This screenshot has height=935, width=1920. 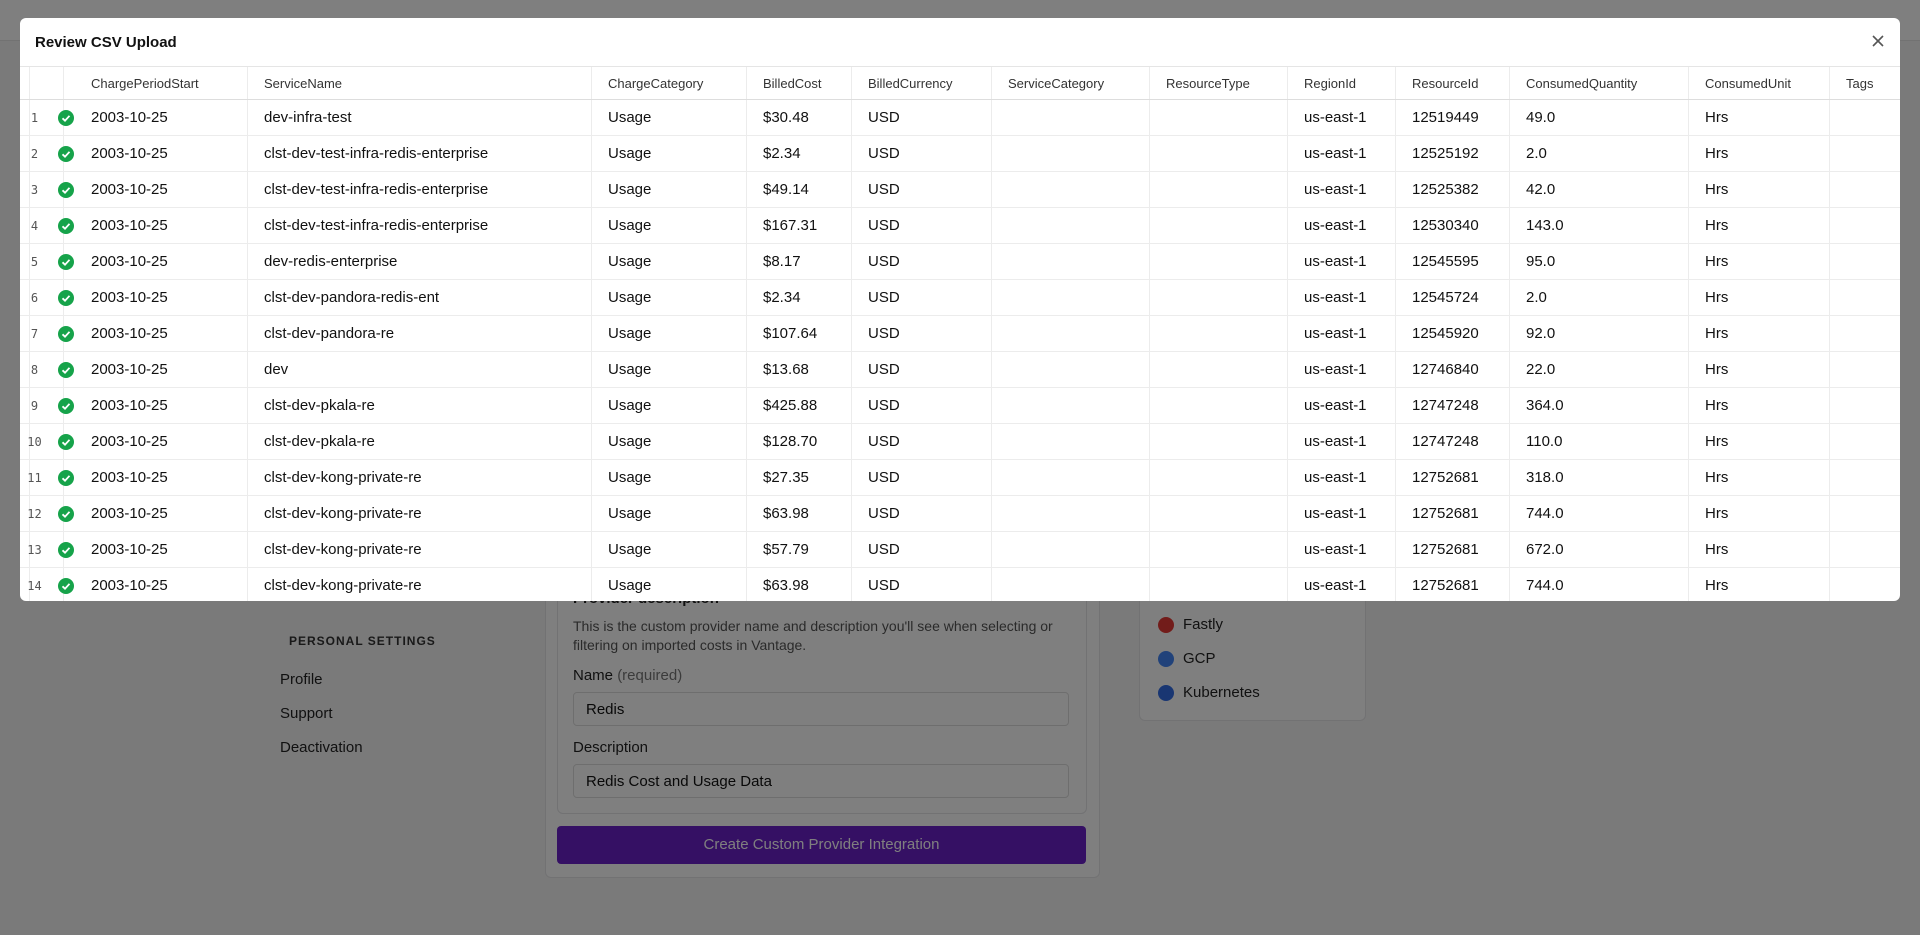 What do you see at coordinates (331, 261) in the screenshot?
I see `table-cell: dev-redis-enterprise` at bounding box center [331, 261].